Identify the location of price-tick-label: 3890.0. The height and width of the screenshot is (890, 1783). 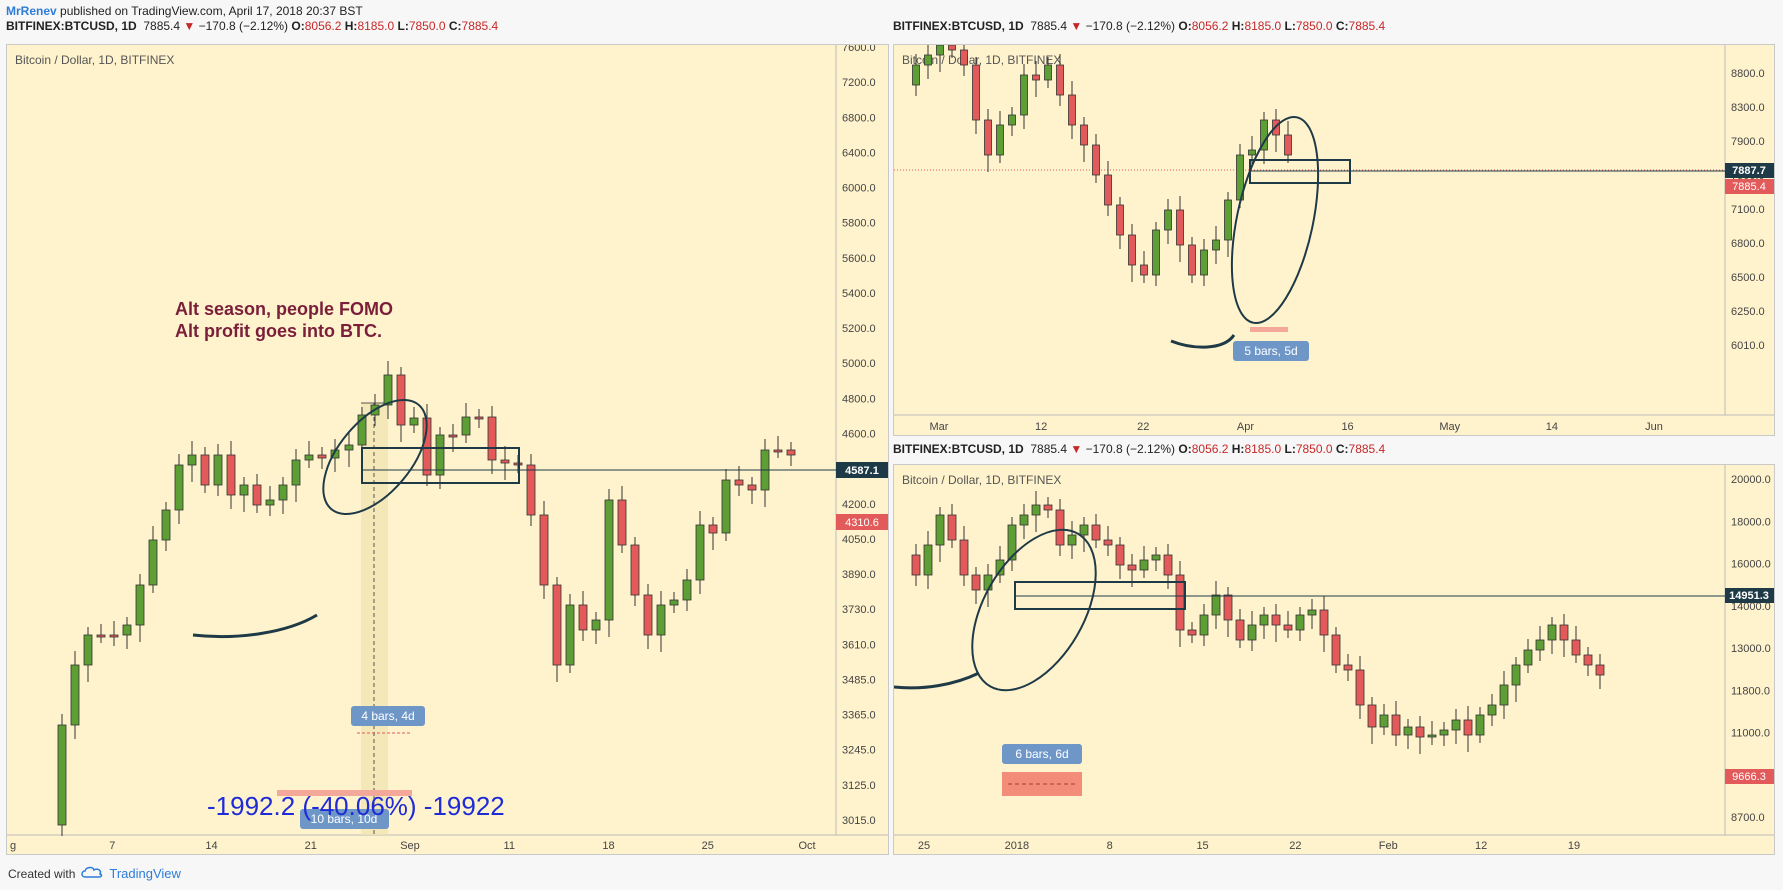
(859, 575).